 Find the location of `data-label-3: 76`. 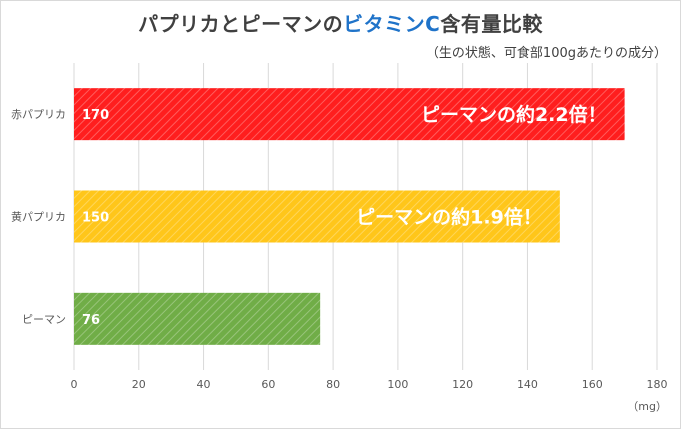

data-label-3: 76 is located at coordinates (91, 320).